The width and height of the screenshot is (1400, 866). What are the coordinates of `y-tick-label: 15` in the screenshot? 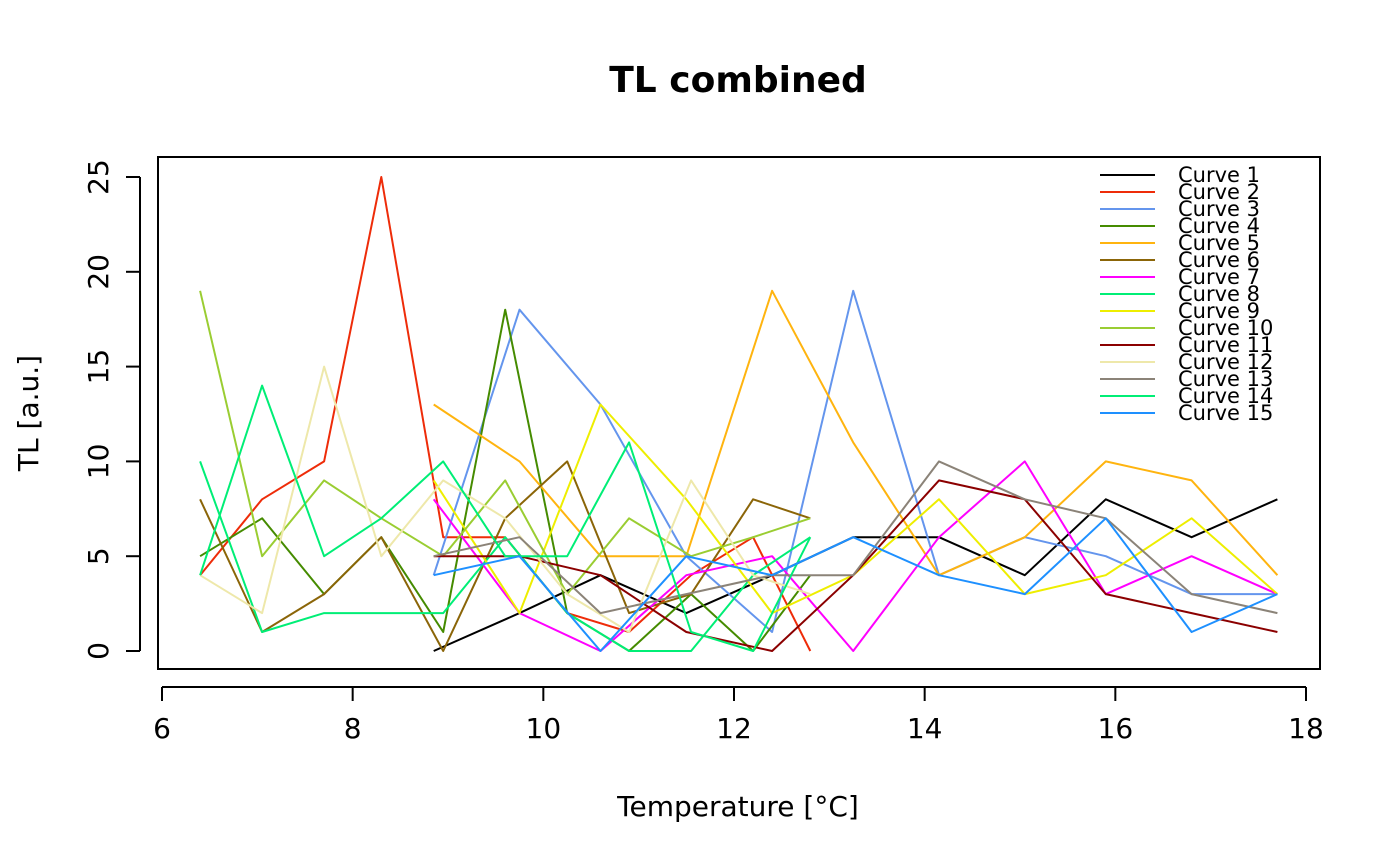 It's located at (98, 367).